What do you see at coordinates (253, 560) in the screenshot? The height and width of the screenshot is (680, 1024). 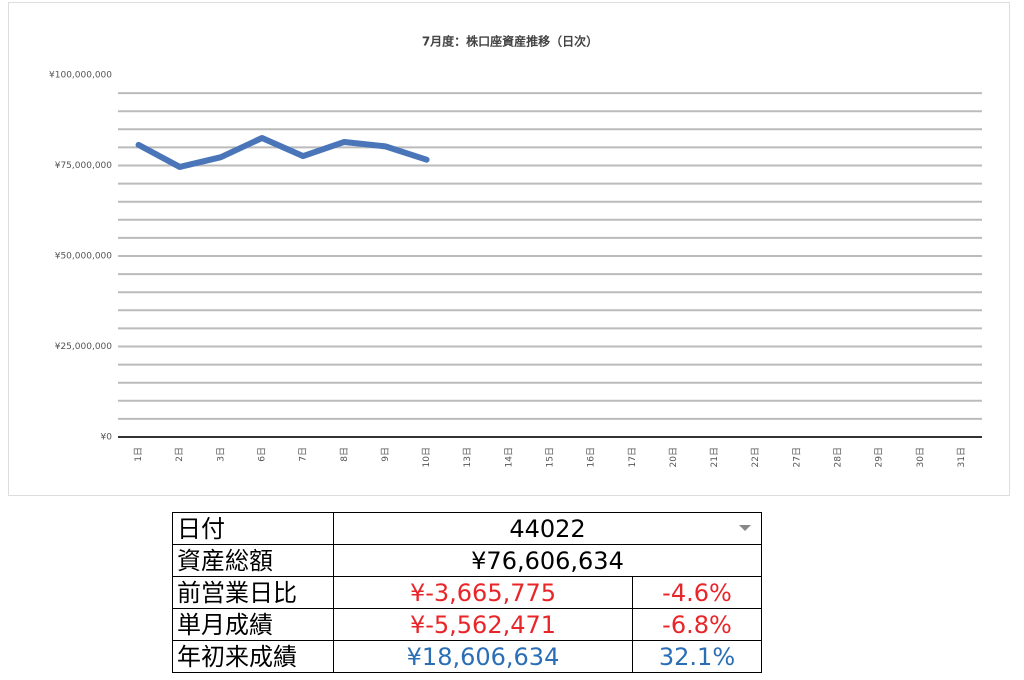 I see `cell: 資産総額` at bounding box center [253, 560].